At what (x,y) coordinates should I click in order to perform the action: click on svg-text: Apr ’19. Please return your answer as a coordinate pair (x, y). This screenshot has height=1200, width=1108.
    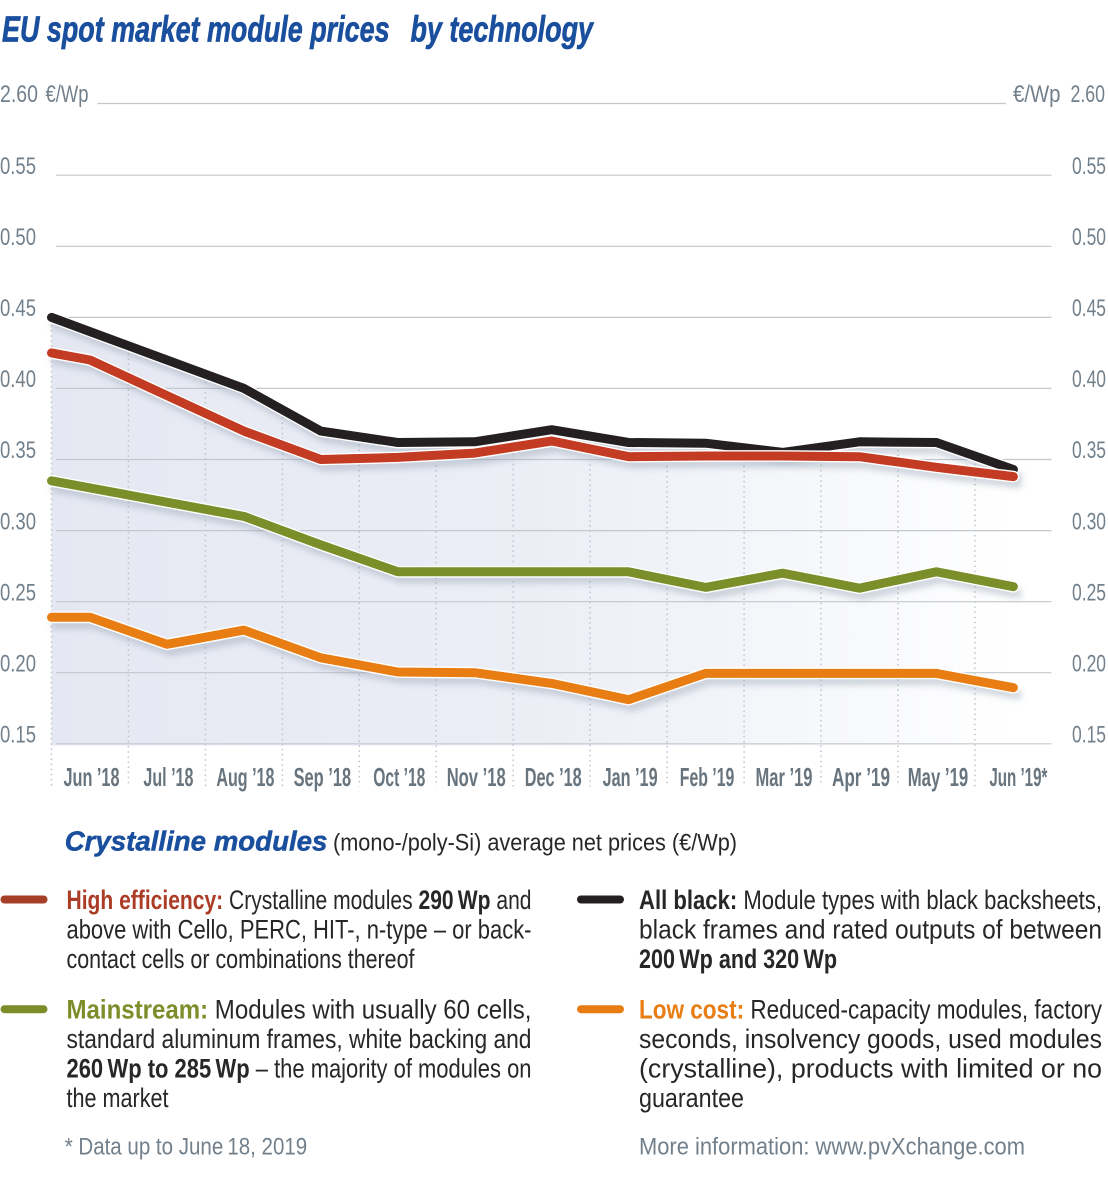
    Looking at the image, I should click on (861, 777).